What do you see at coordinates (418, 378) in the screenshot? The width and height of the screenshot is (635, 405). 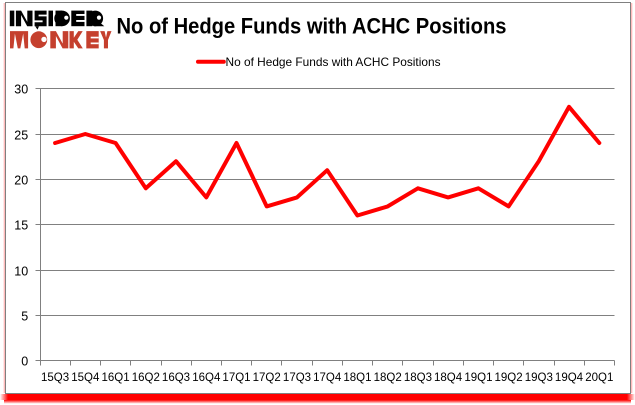 I see `svg-text: 18Q3` at bounding box center [418, 378].